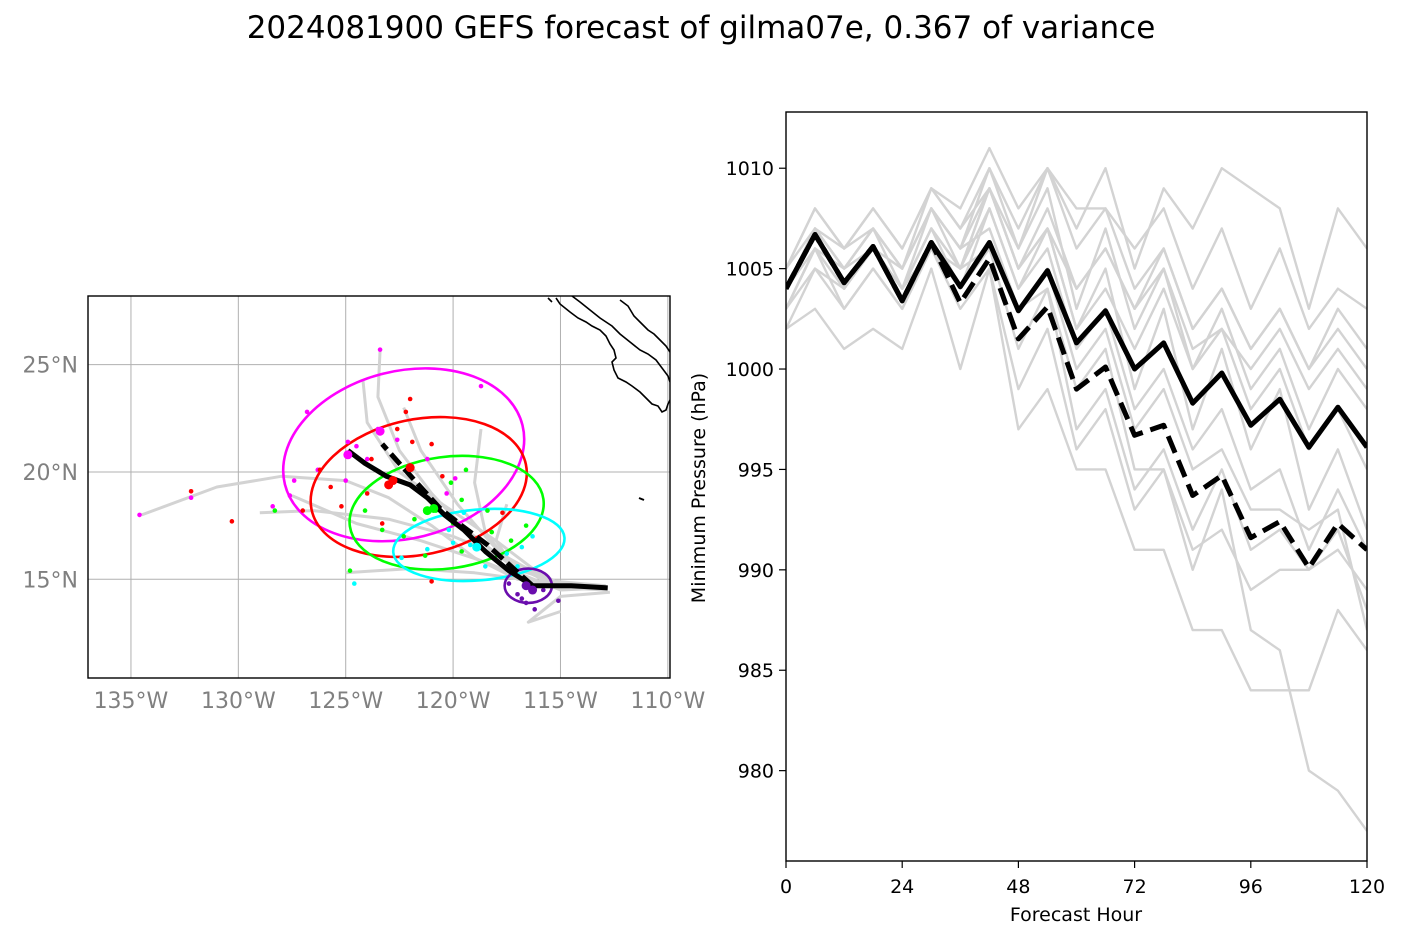 The image size is (1402, 941). Describe the element at coordinates (50, 580) in the screenshot. I see `map-y-tick-label: 15°N` at that location.